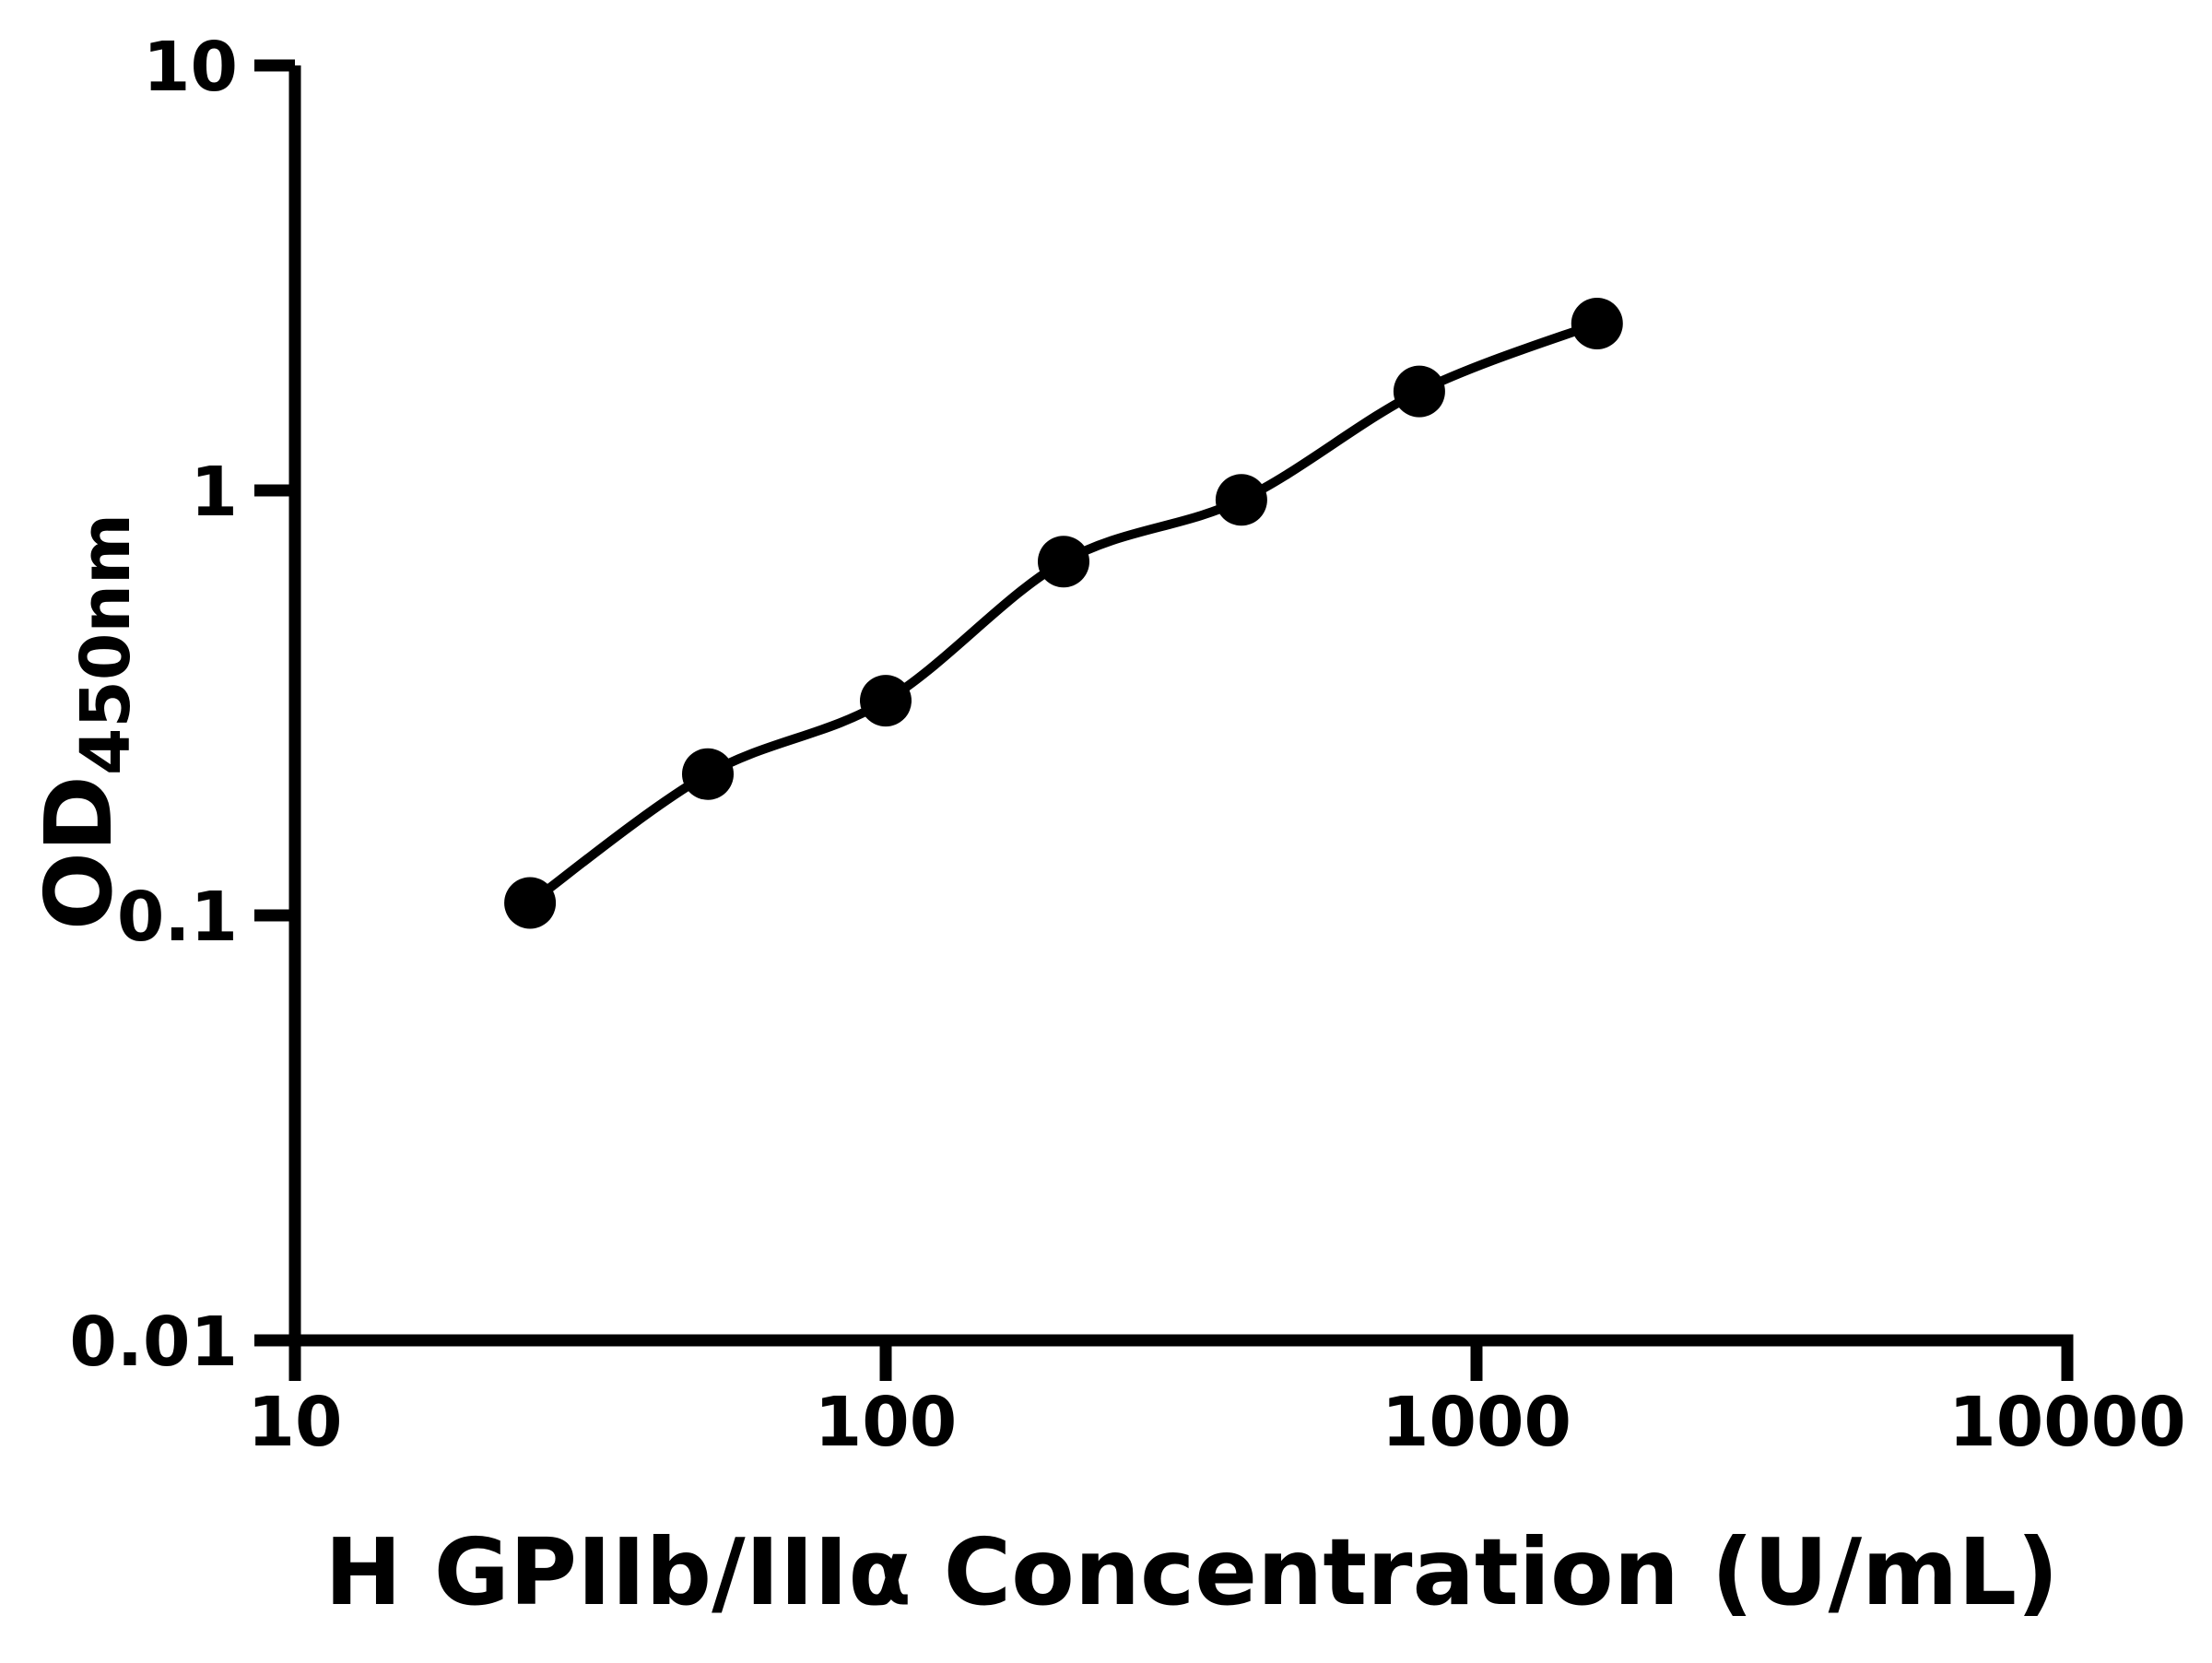  I want to click on y-tick-label: 10, so click(190, 67).